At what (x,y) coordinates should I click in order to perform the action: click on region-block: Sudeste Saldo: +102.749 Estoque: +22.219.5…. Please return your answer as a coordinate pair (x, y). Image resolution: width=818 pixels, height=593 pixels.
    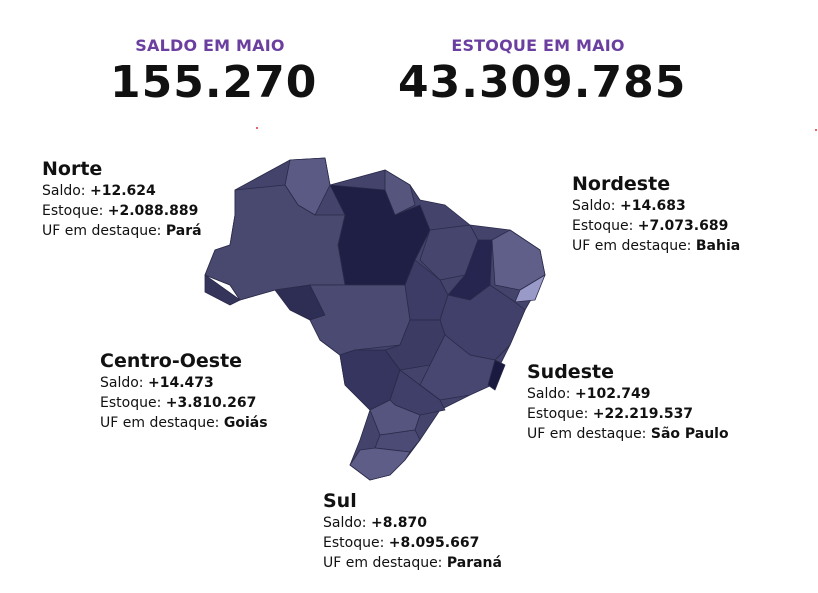
    Looking at the image, I should click on (628, 402).